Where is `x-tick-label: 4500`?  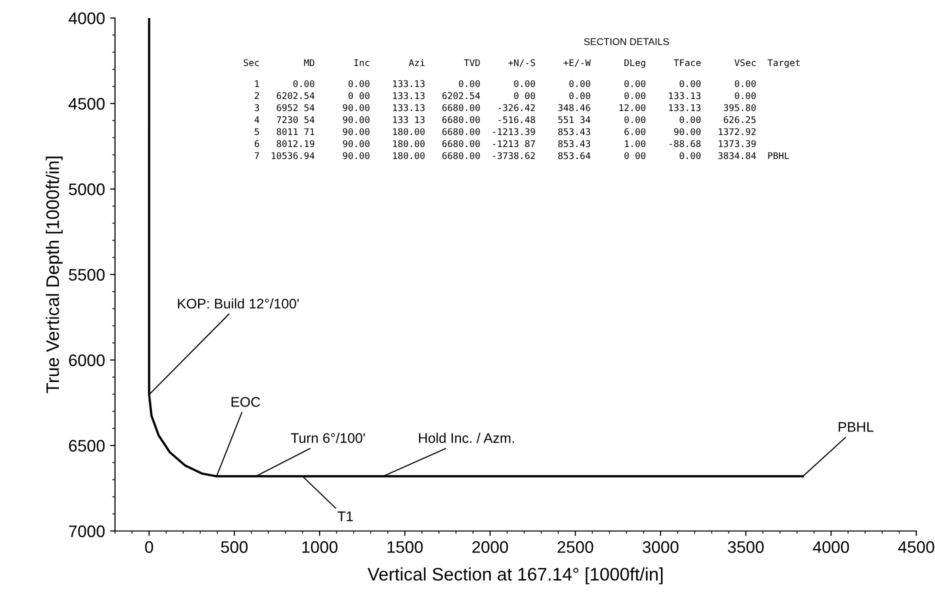 x-tick-label: 4500 is located at coordinates (916, 547).